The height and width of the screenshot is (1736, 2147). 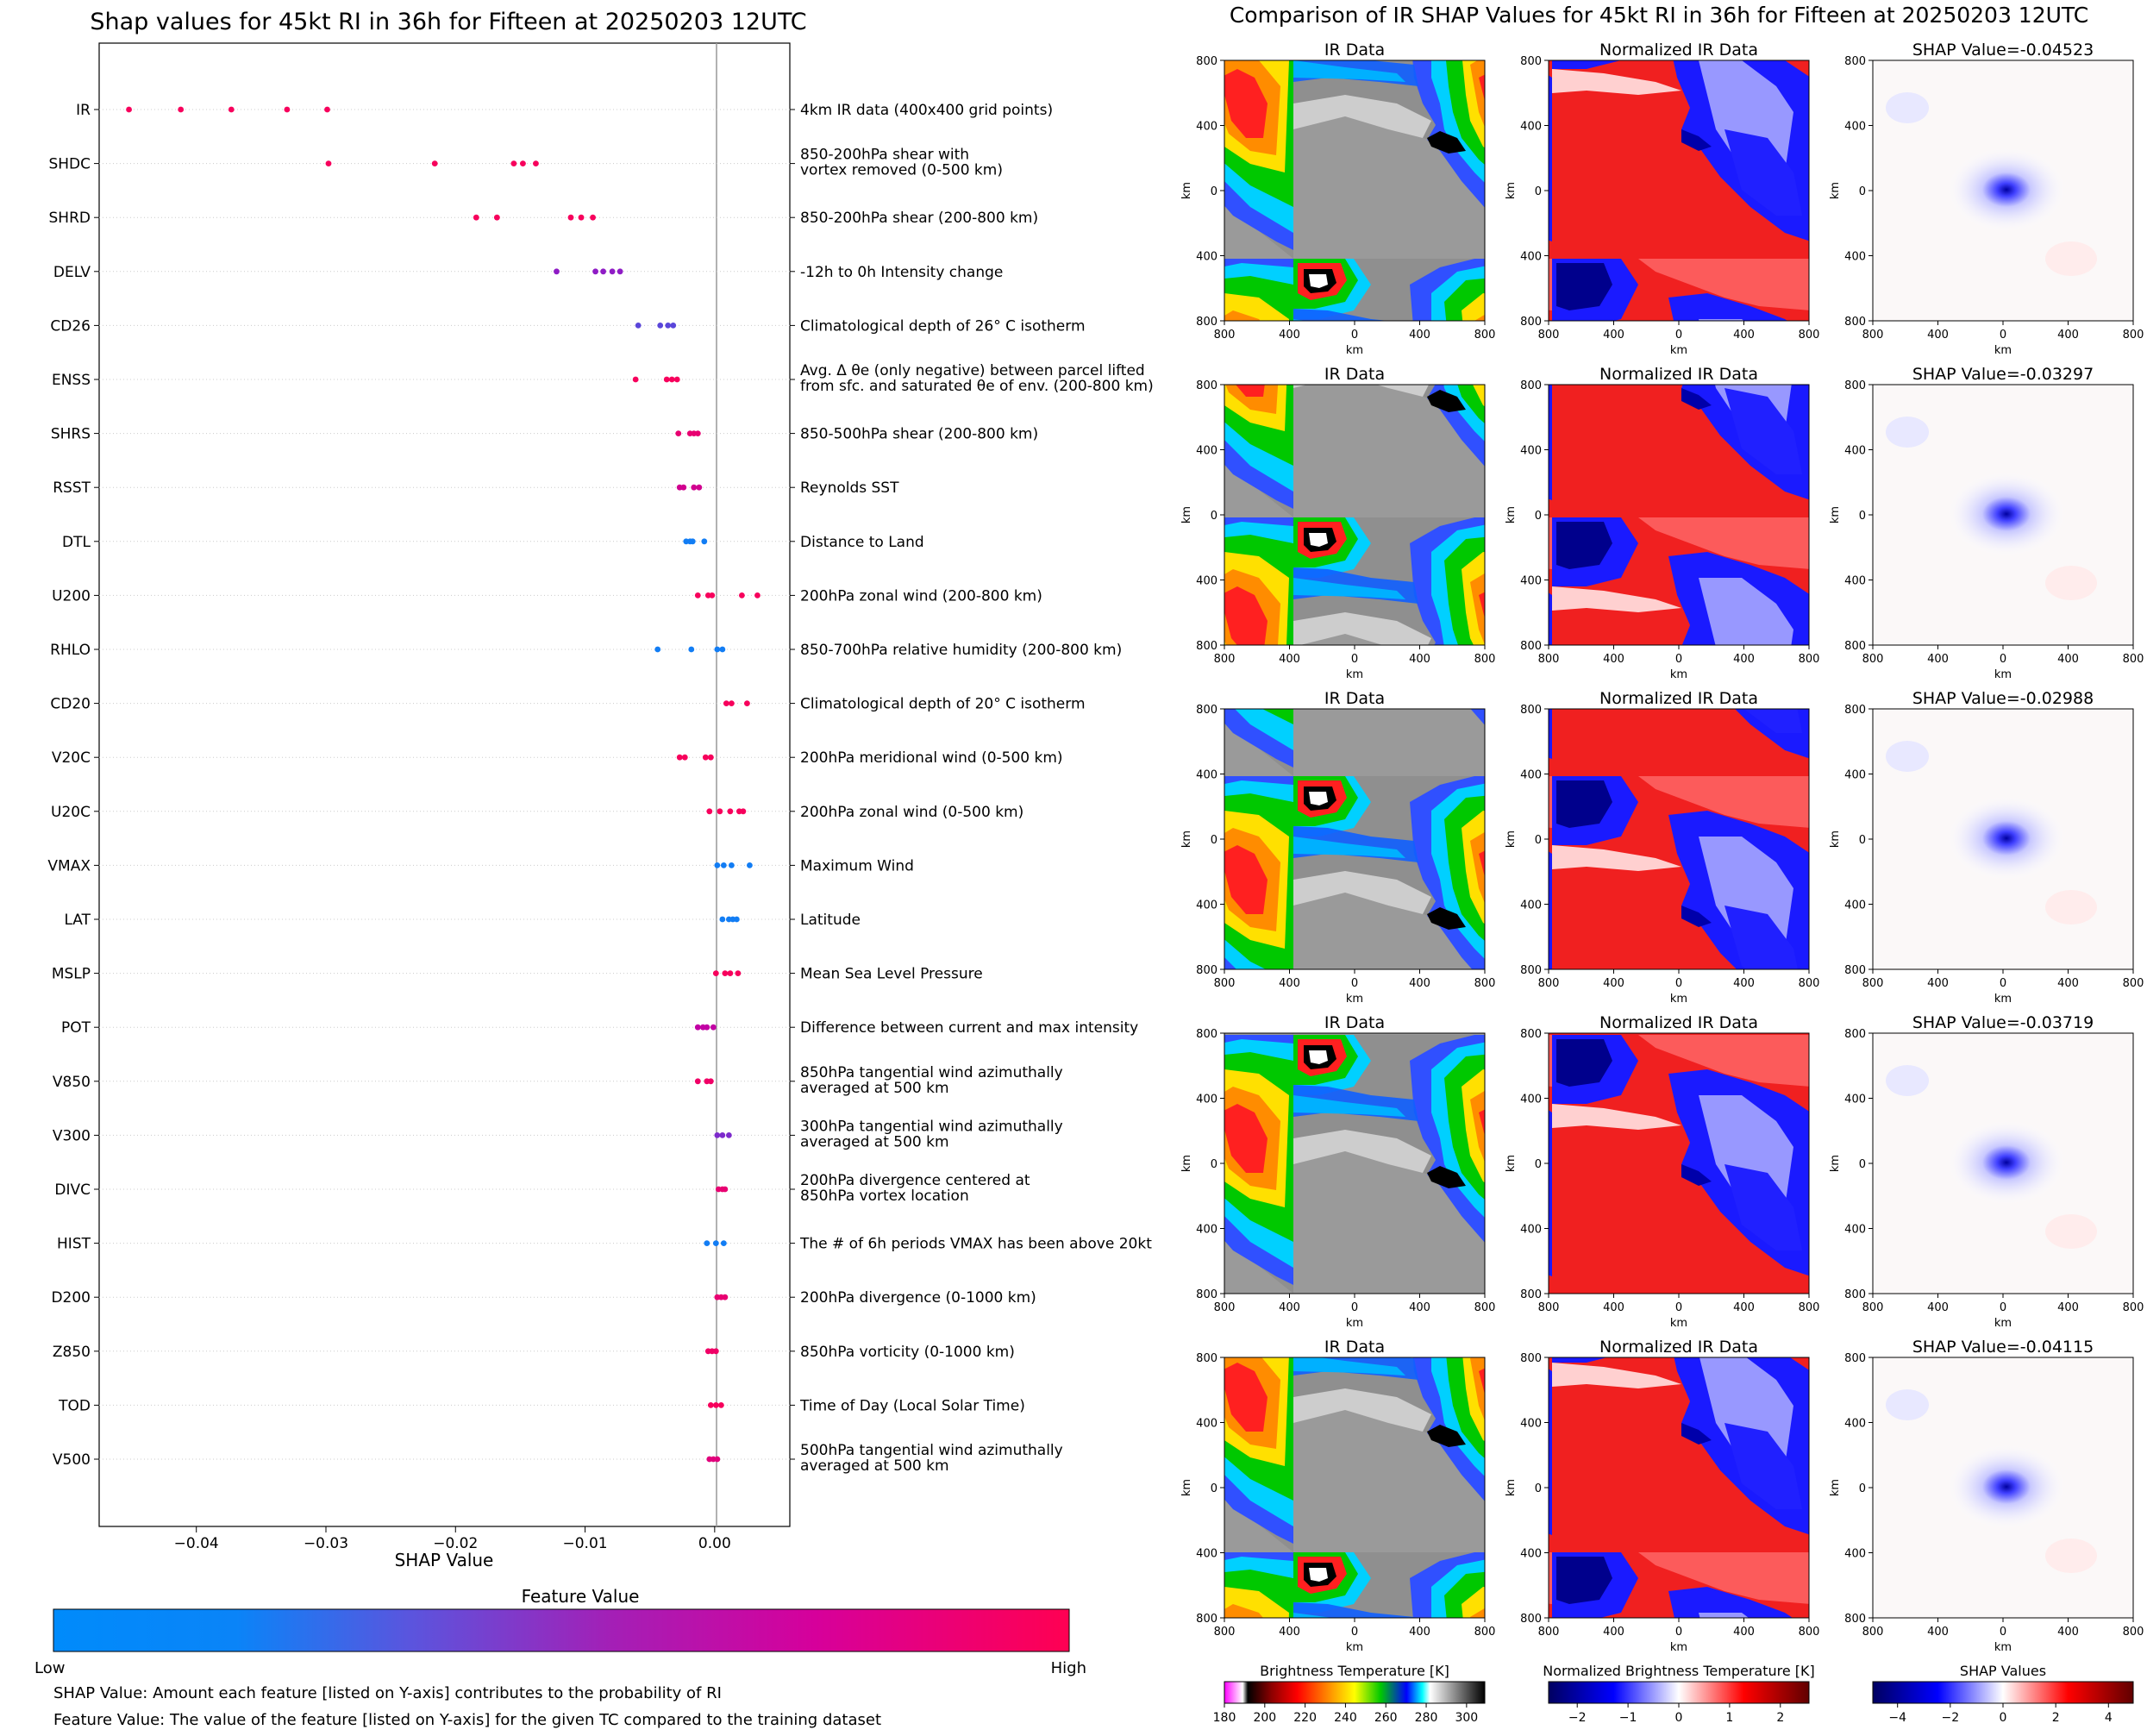 What do you see at coordinates (76, 542) in the screenshot?
I see `feature-name: DTL` at bounding box center [76, 542].